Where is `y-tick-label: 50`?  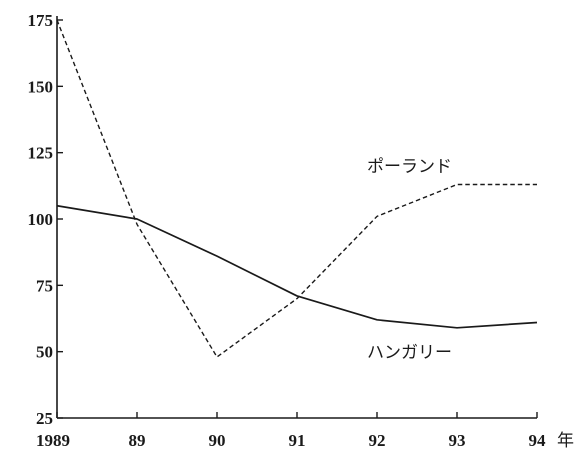 y-tick-label: 50 is located at coordinates (44, 352).